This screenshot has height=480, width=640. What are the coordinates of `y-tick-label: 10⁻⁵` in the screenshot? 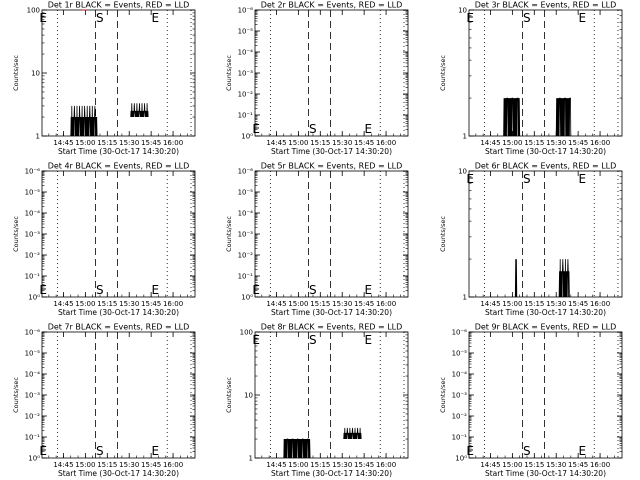 It's located at (246, 193).